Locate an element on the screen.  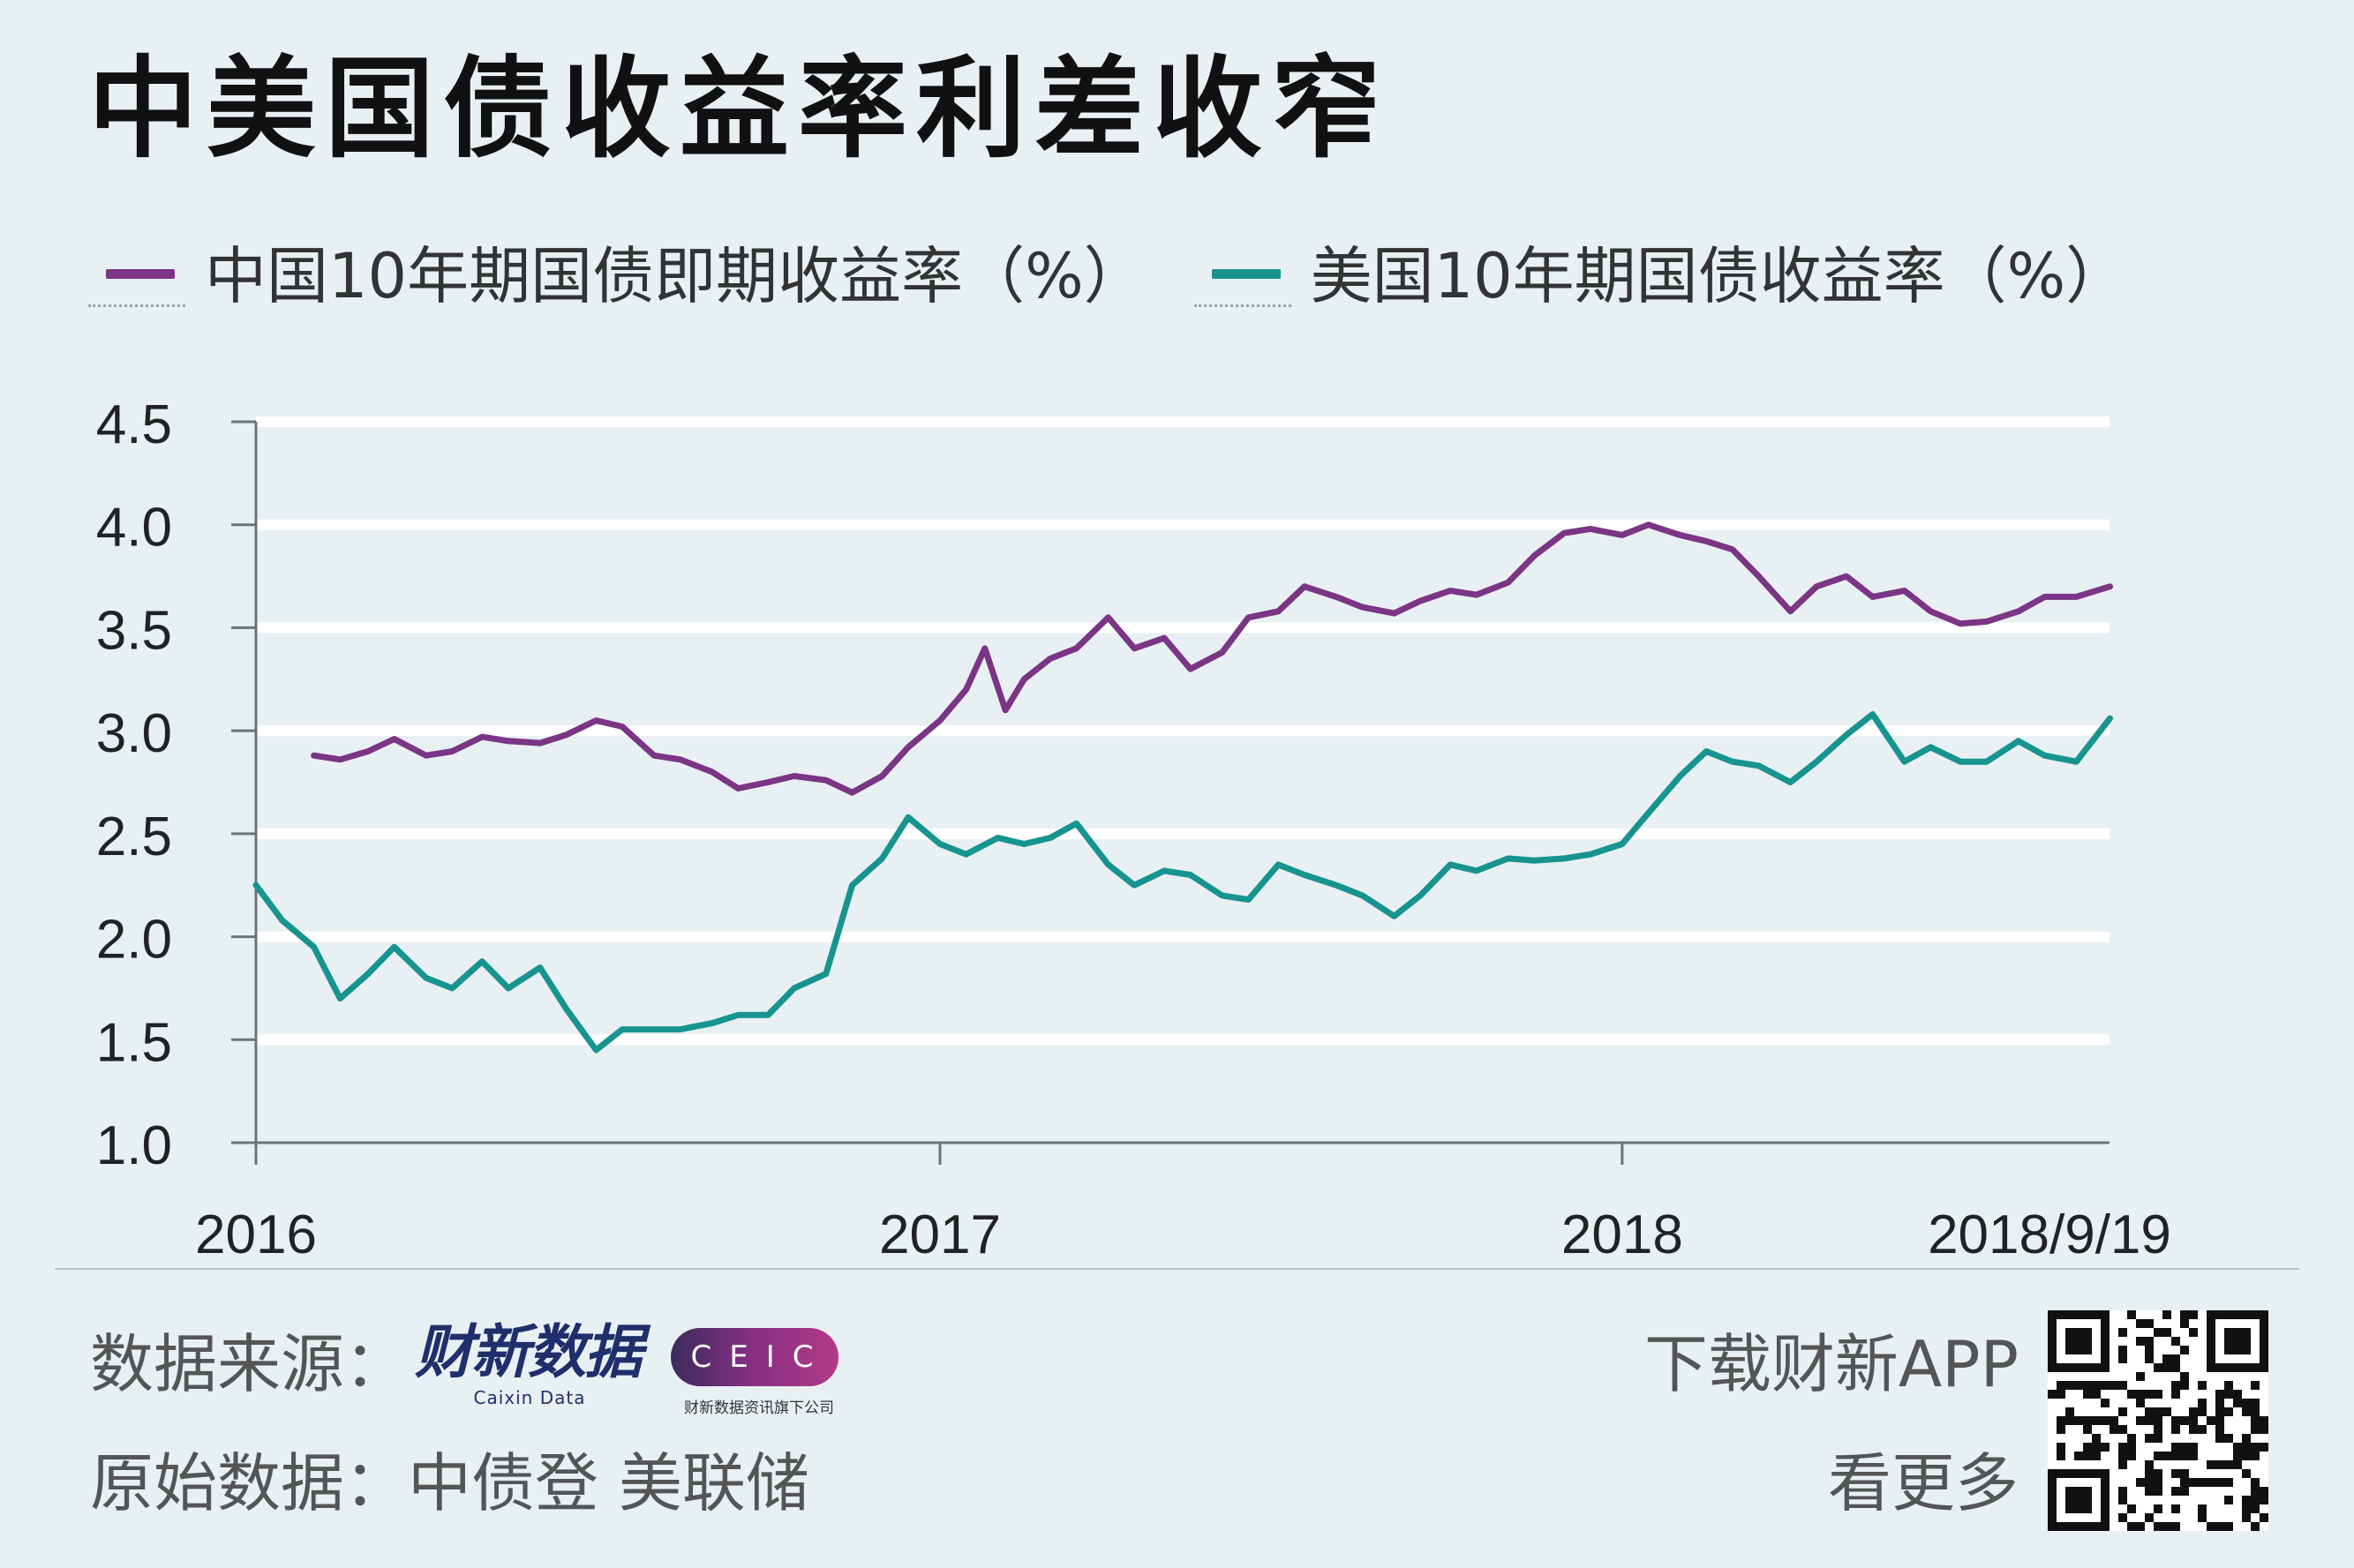
y-tick-label: 4.5 is located at coordinates (134, 424).